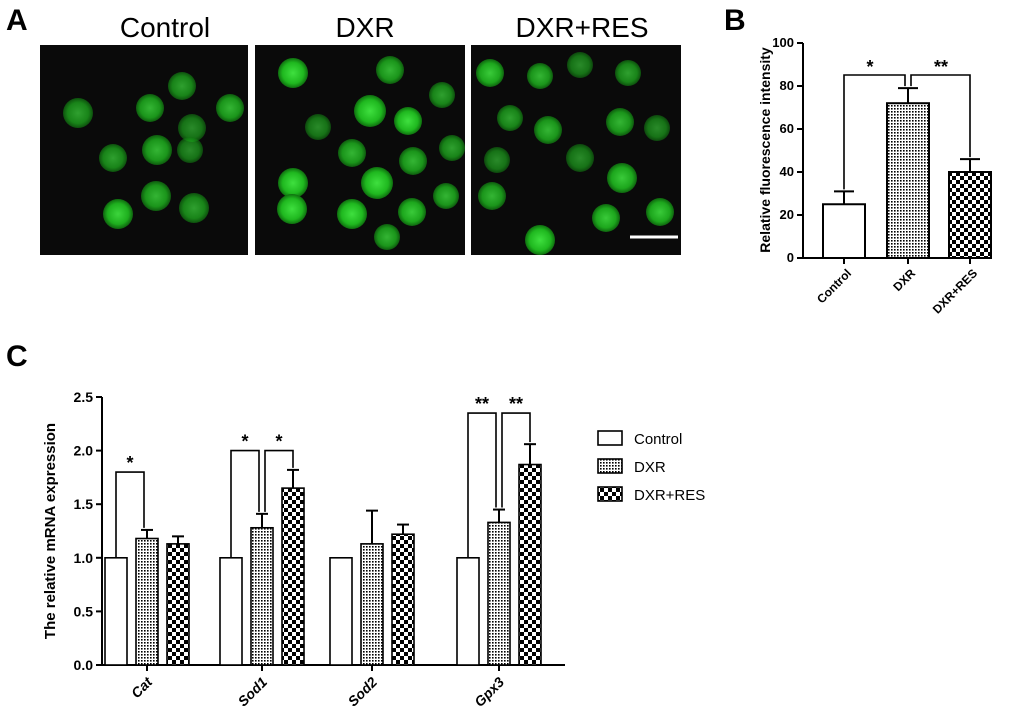  Describe the element at coordinates (84, 558) in the screenshot. I see `y-tick-label: 1.0` at that location.